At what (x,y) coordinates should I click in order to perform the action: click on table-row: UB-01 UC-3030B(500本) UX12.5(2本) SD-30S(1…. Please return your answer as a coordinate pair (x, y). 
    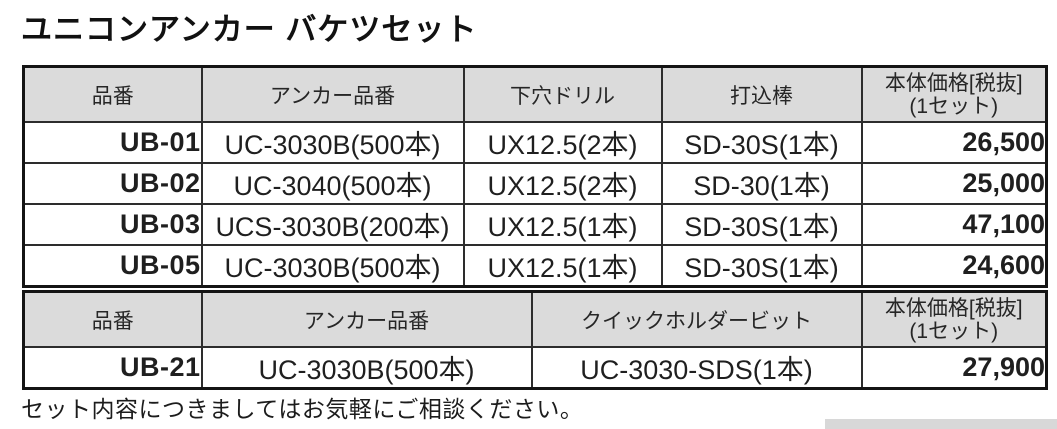
    Looking at the image, I should click on (535, 142).